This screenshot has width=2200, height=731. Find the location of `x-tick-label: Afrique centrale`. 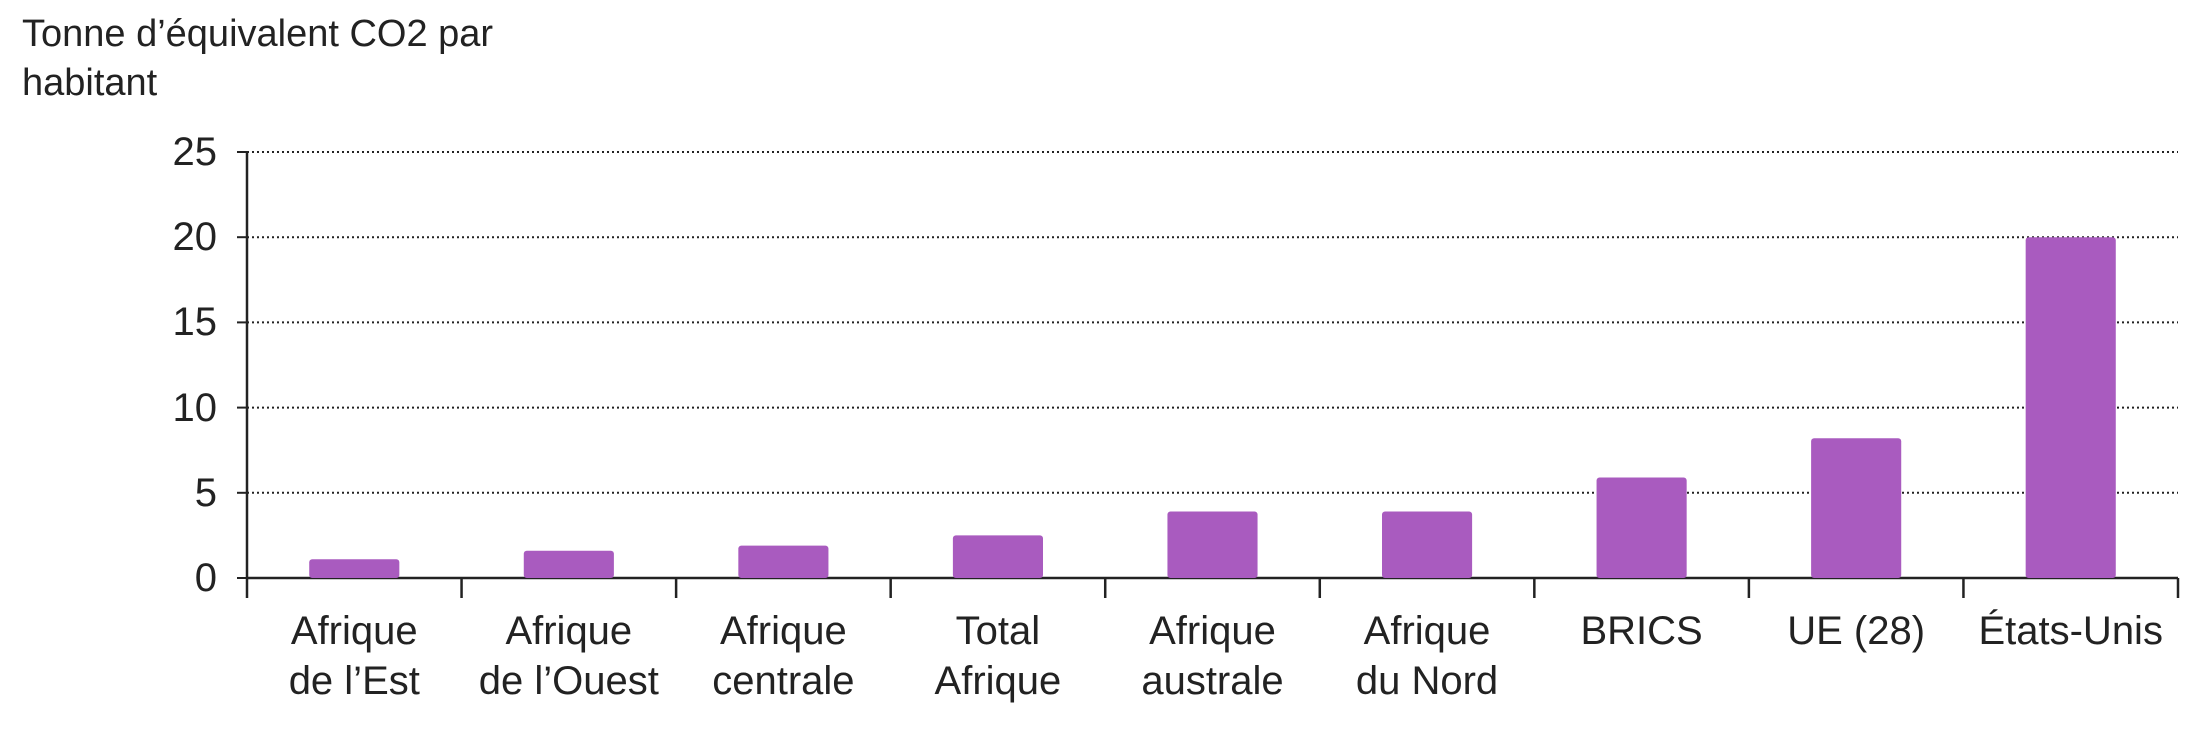

x-tick-label: Afrique centrale is located at coordinates (783, 656).